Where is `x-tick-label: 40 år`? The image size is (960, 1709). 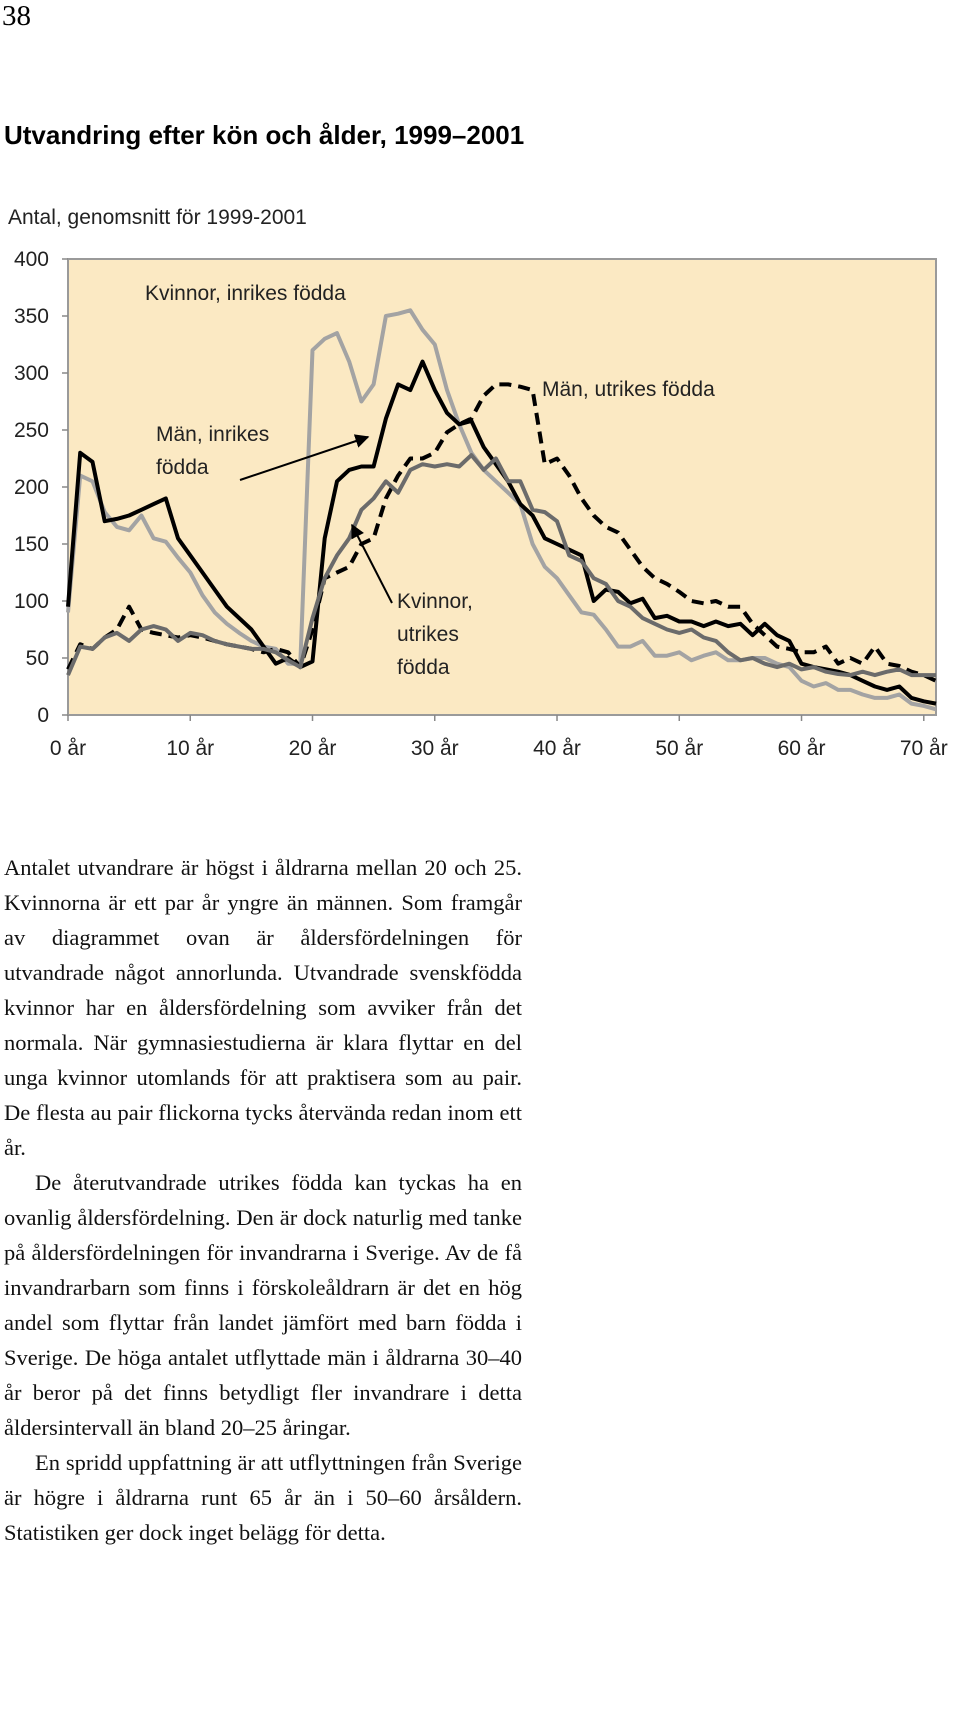 x-tick-label: 40 år is located at coordinates (557, 748).